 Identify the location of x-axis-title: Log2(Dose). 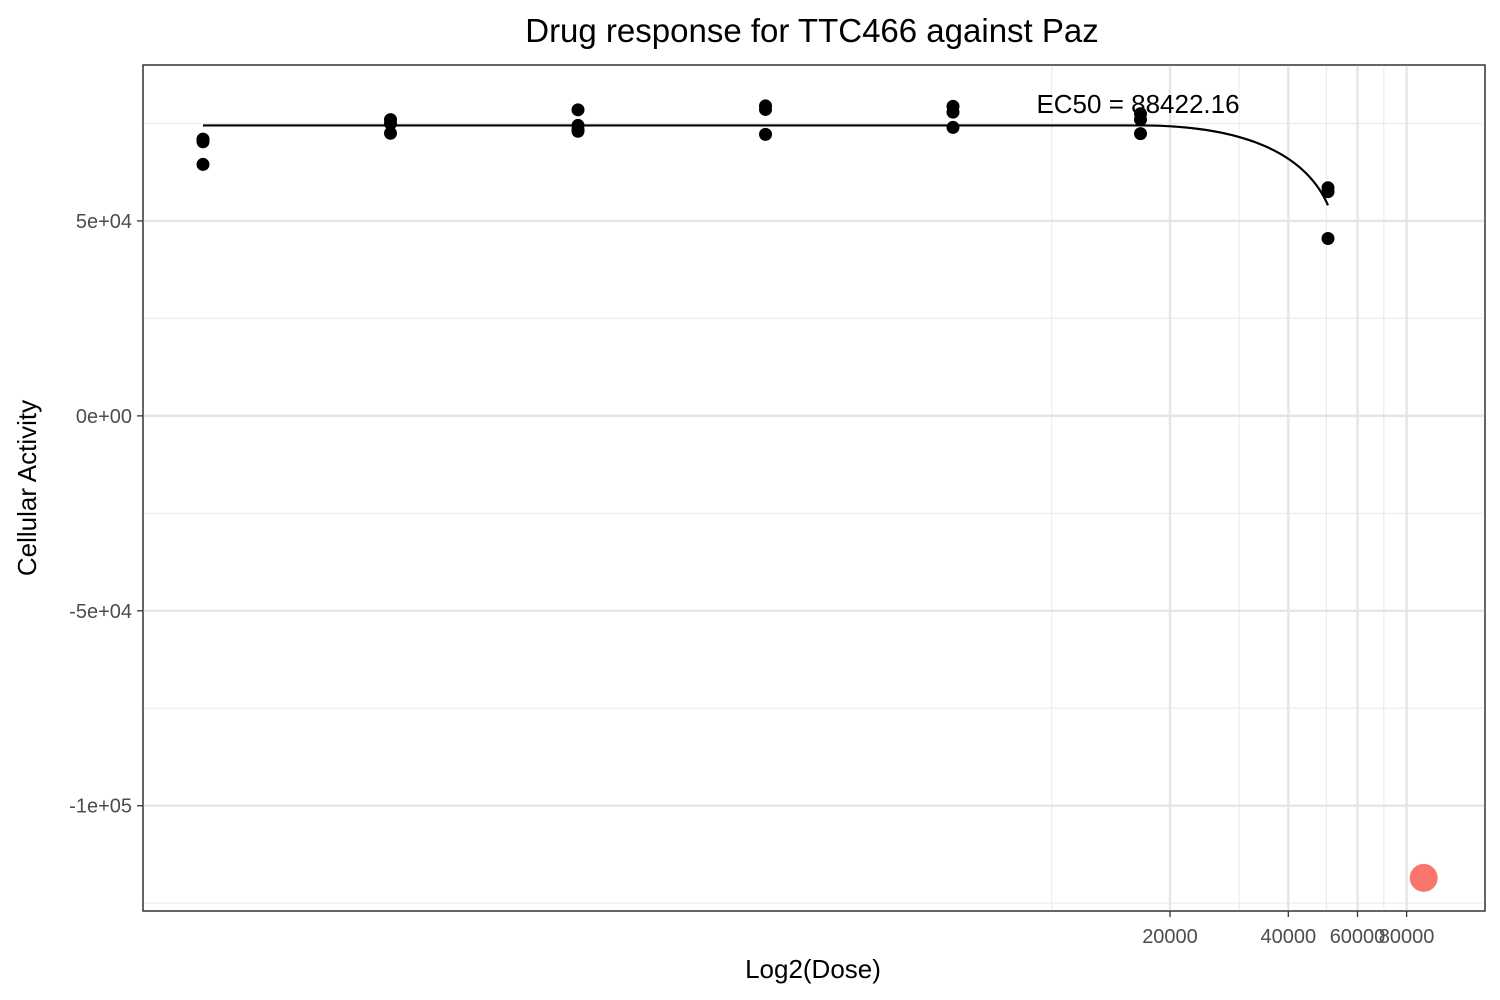
(813, 969).